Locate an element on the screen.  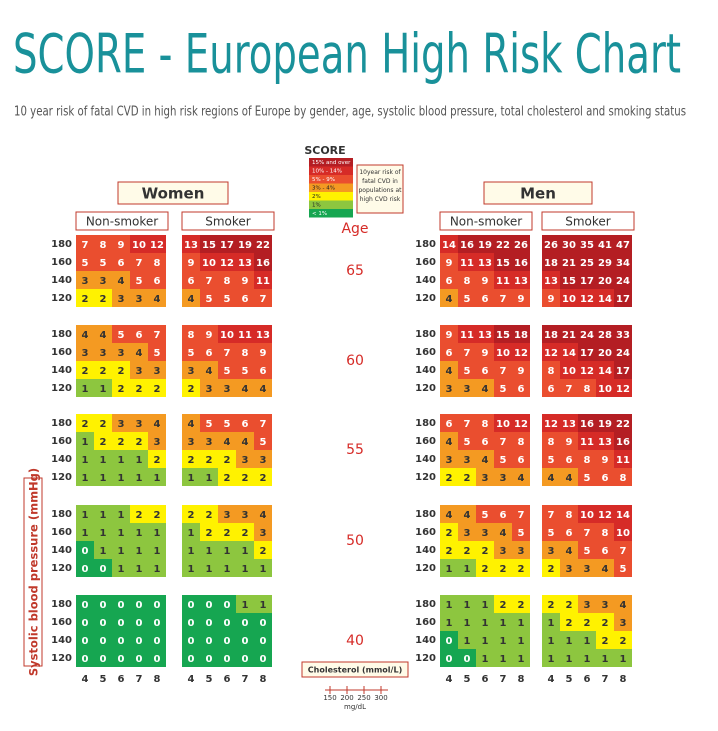
risk-value: 24 is located at coordinates (587, 335).